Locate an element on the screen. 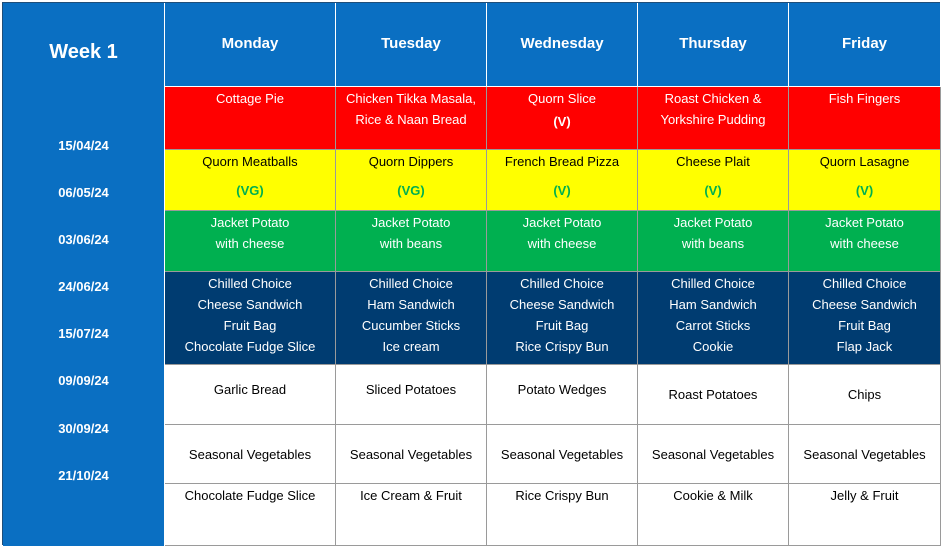 The width and height of the screenshot is (942, 547). side-cell: Sliced Potatoes is located at coordinates (411, 395).